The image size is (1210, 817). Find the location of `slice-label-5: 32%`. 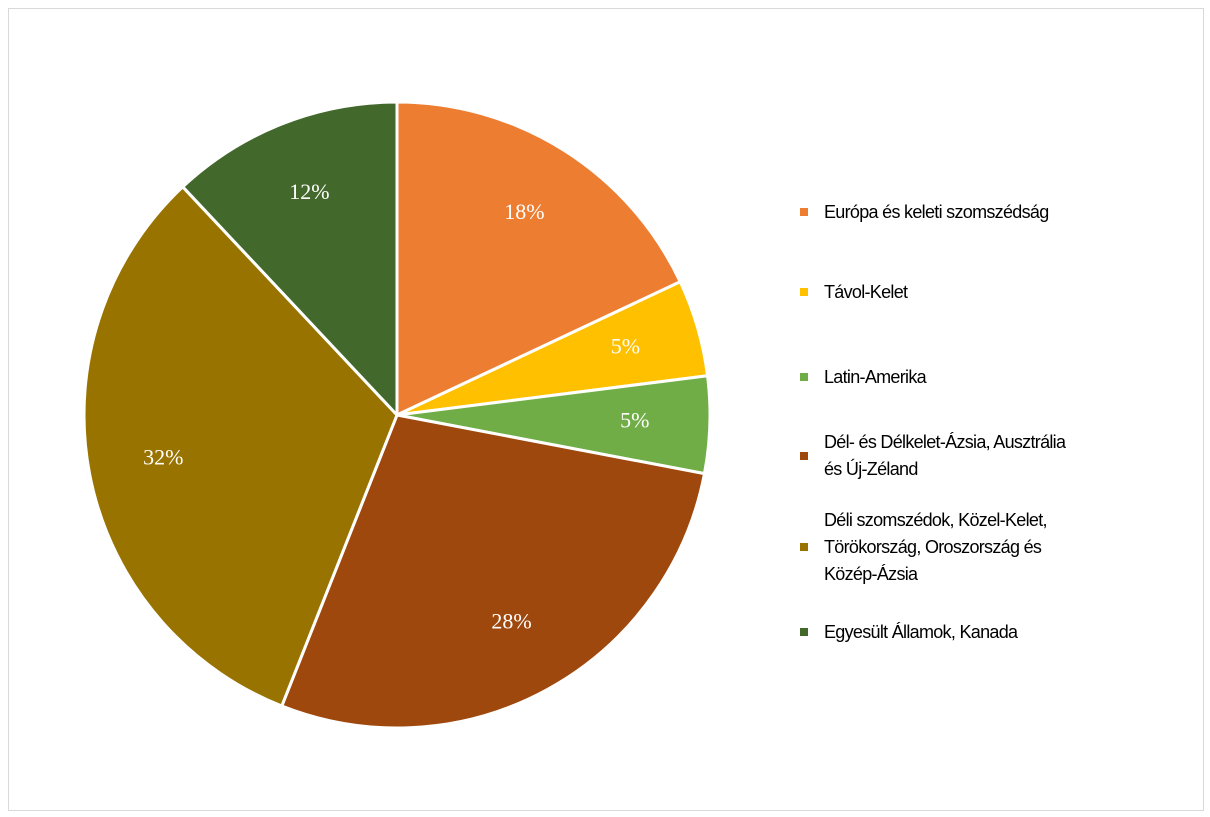

slice-label-5: 32% is located at coordinates (163, 457).